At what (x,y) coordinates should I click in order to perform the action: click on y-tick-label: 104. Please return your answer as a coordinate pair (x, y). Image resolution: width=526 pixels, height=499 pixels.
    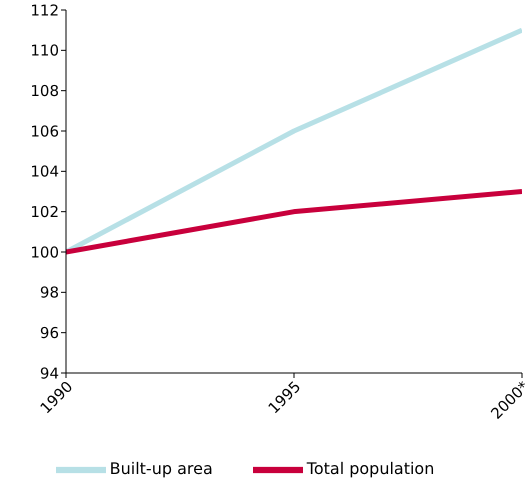
    Looking at the image, I should click on (44, 171).